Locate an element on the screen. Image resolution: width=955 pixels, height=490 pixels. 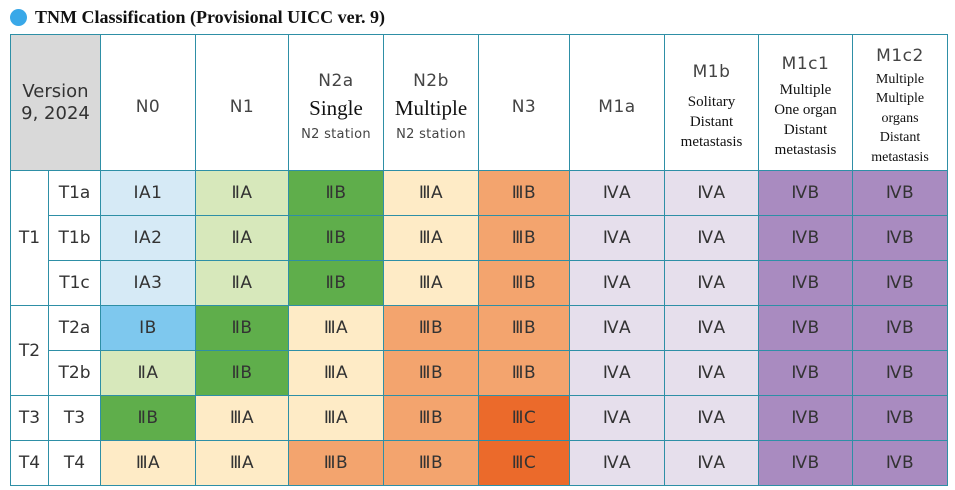
stage-cell: ⅠA3 is located at coordinates (148, 283).